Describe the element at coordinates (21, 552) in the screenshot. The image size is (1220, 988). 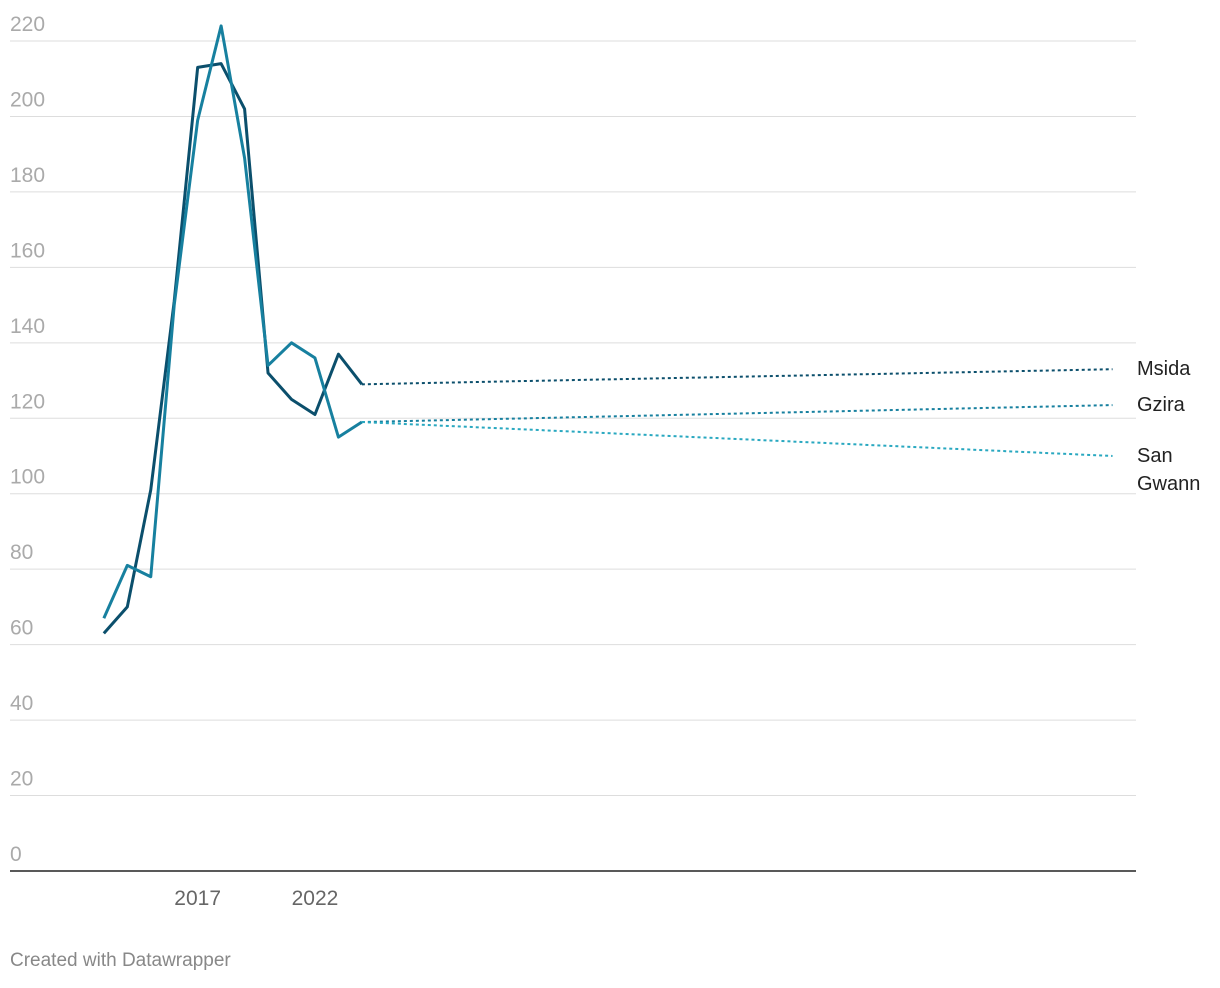
I see `y-tick-label: 80` at that location.